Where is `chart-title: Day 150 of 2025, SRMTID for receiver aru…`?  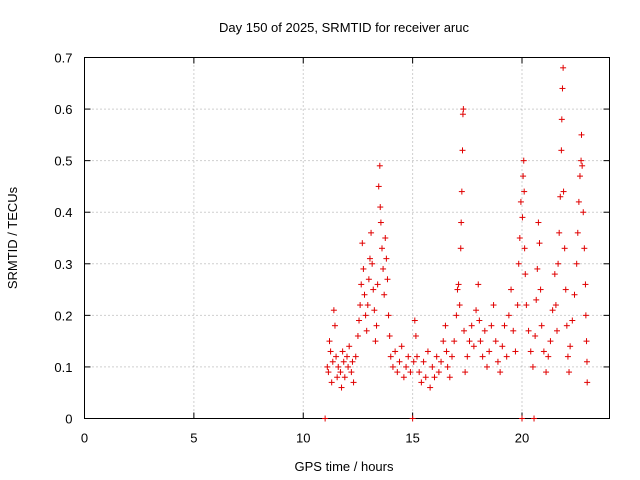 chart-title: Day 150 of 2025, SRMTID for receiver aru… is located at coordinates (344, 27).